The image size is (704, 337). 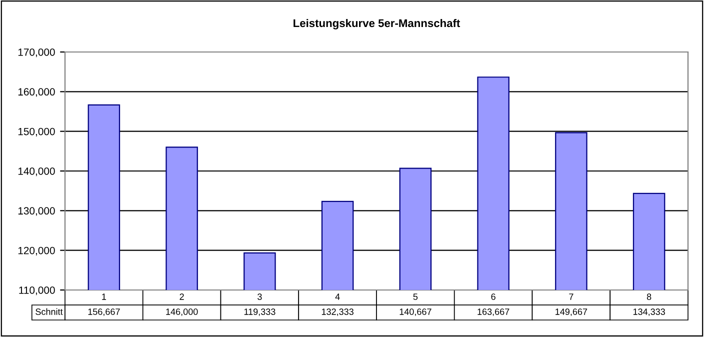 I want to click on data-label: 134,333, so click(x=649, y=312).